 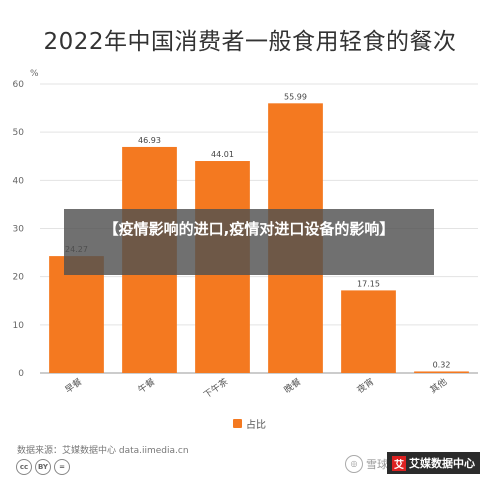 I want to click on cc-nd-icon: =, so click(x=62, y=467).